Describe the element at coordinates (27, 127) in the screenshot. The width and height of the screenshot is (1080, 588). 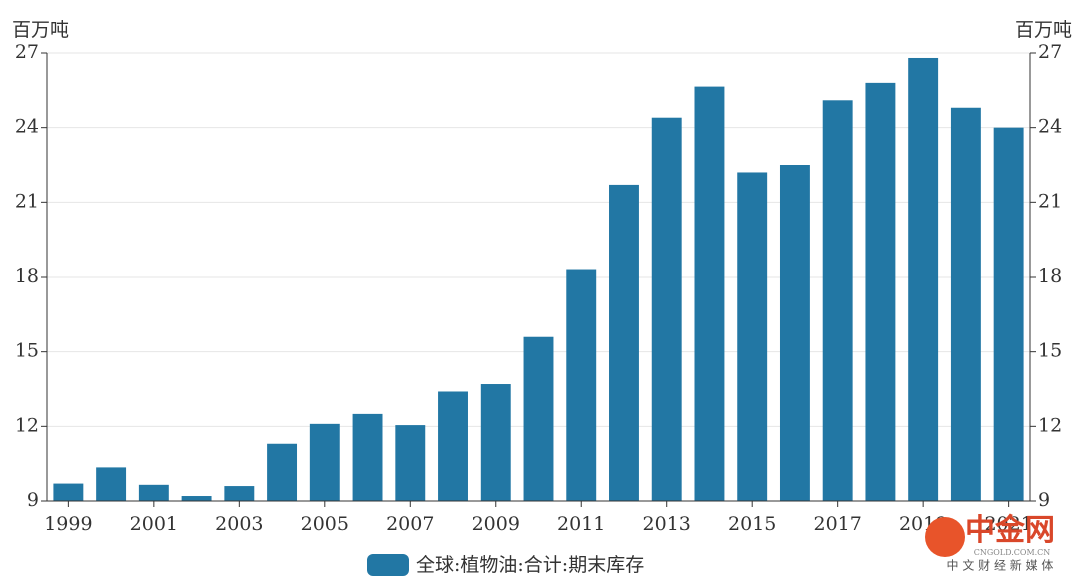
I see `y-tick-label: 24` at that location.